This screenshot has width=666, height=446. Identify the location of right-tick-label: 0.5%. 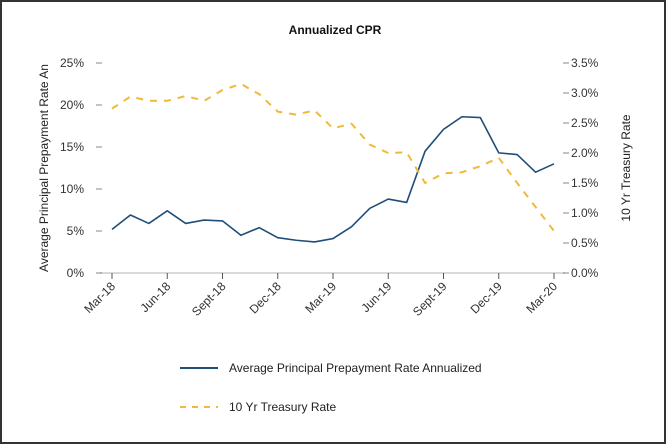
(585, 243).